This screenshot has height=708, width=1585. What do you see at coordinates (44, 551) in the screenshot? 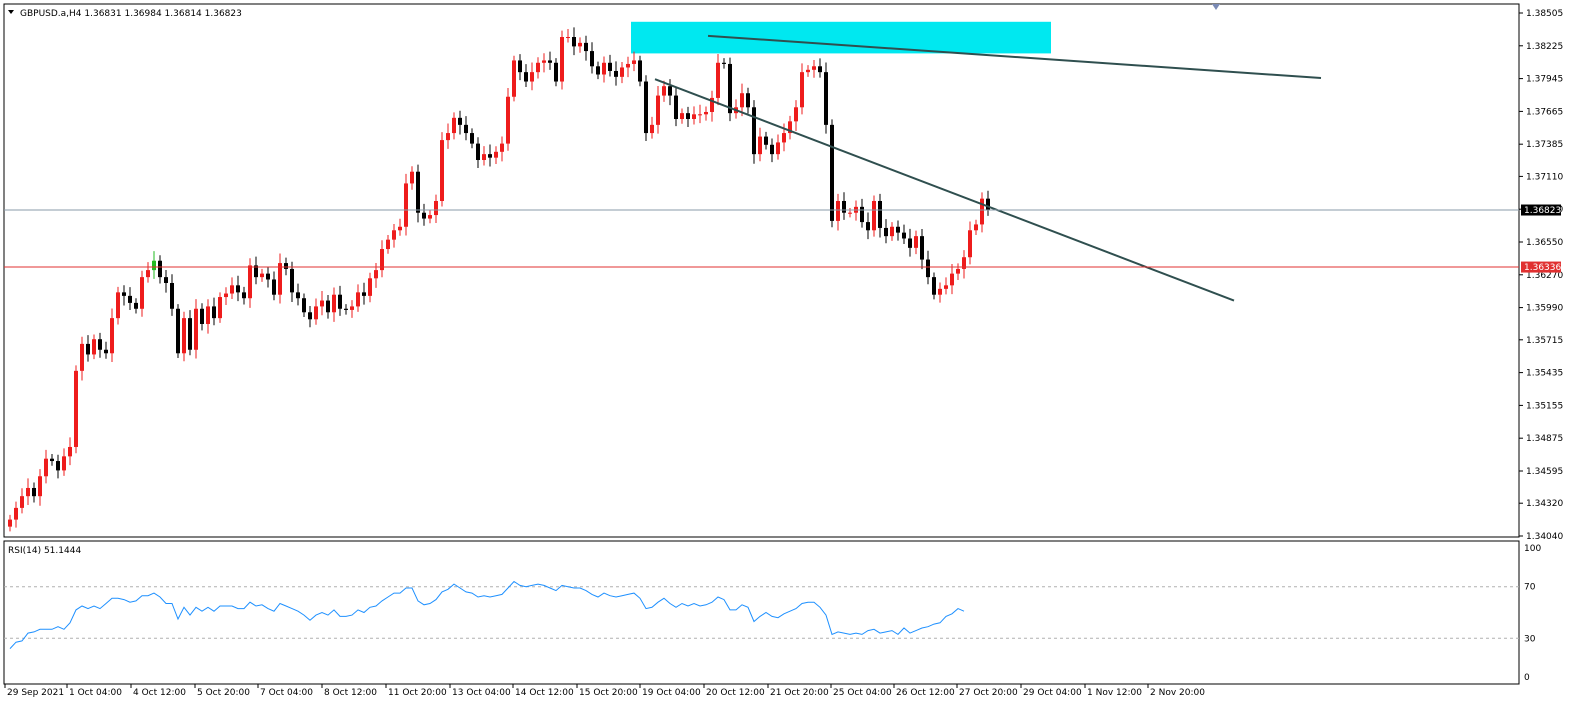
I see `rsi-label: RSI(14) 51.1444` at bounding box center [44, 551].